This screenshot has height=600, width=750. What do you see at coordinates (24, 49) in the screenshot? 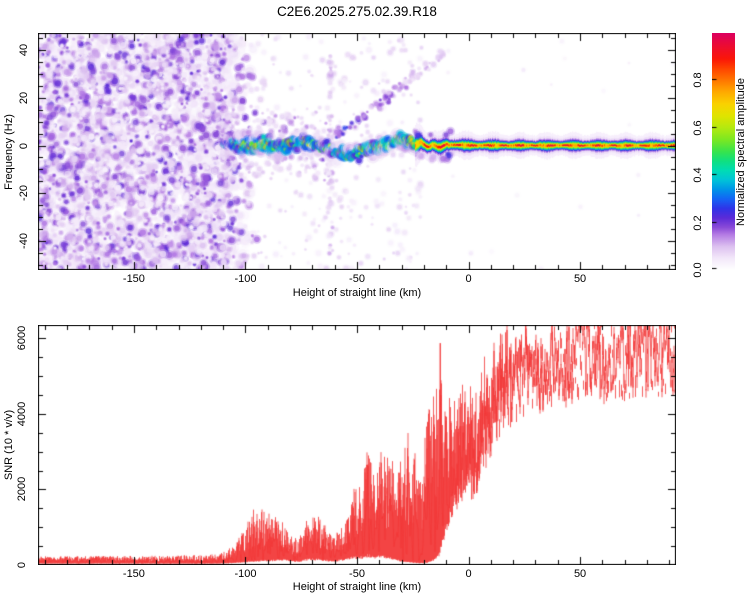
I see `tick-label: 40` at bounding box center [24, 49].